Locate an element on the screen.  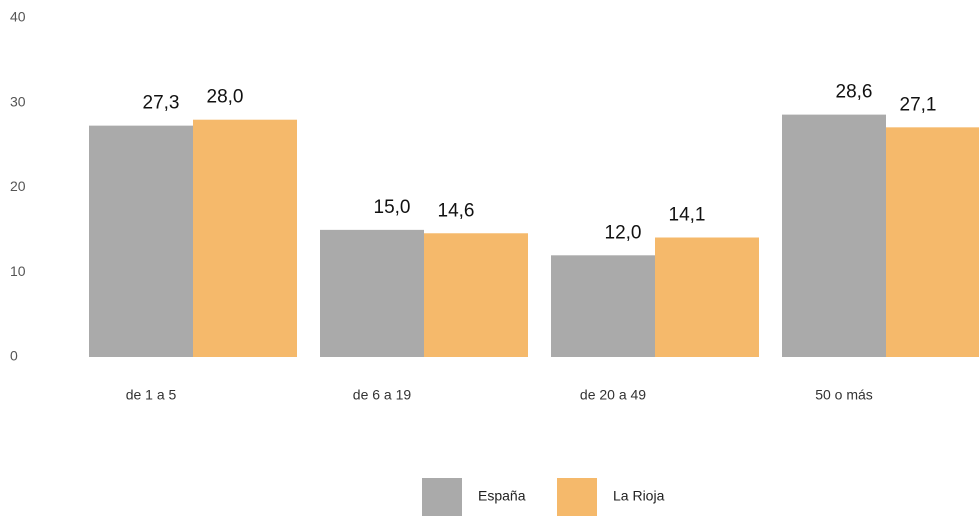
x-tick-label: de 20 a 49 is located at coordinates (613, 395).